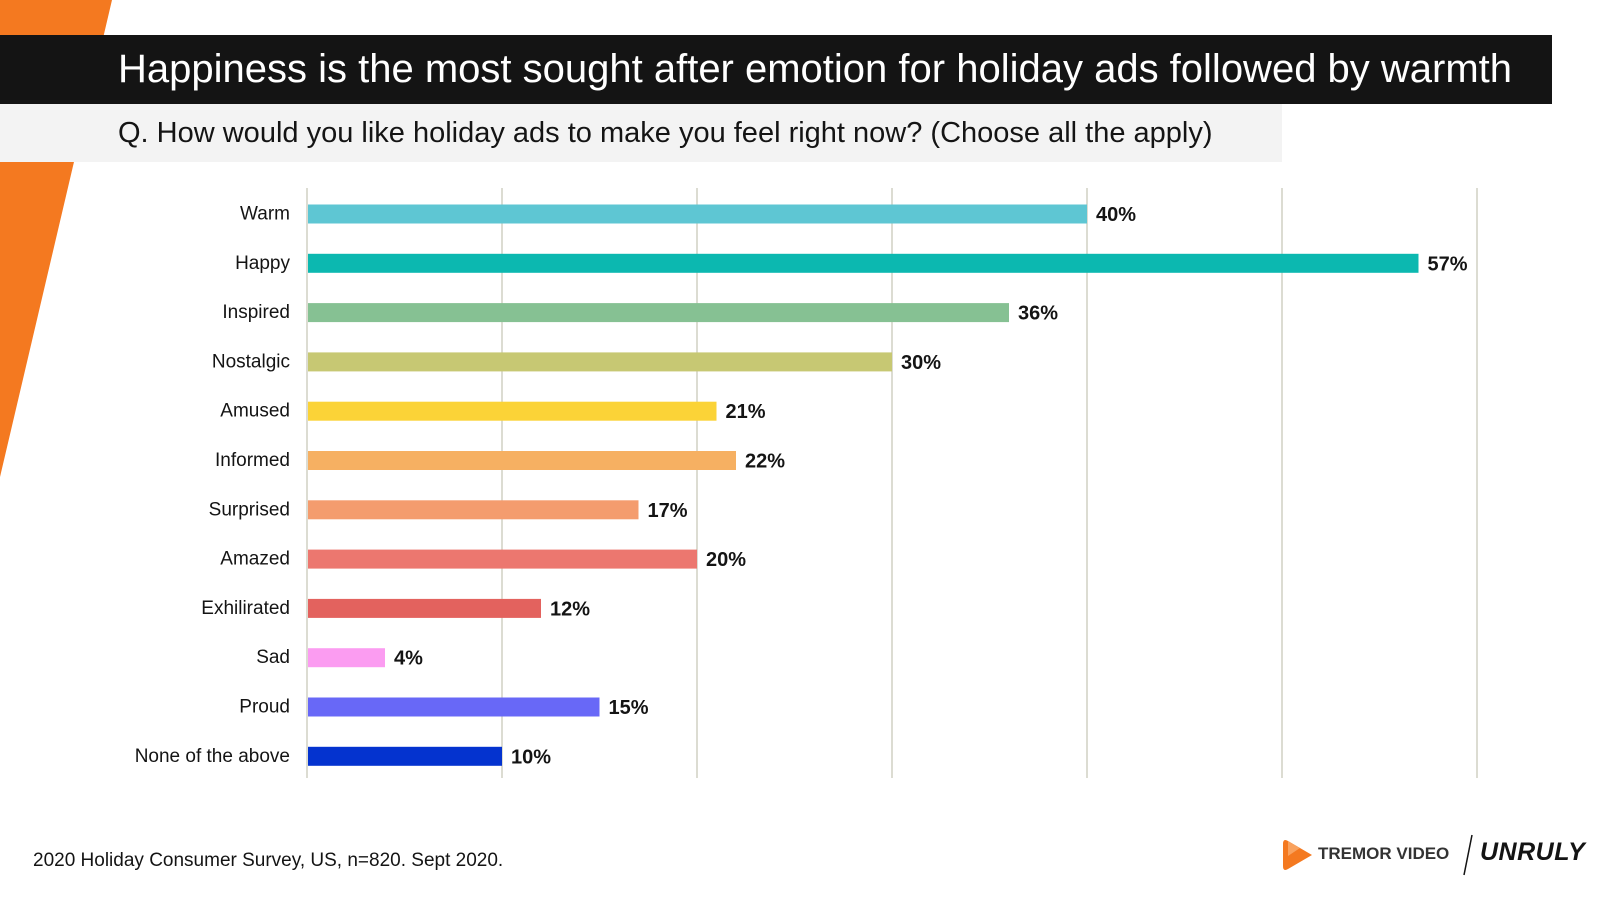 This screenshot has height=900, width=1600. I want to click on tremor-play-icon, so click(1297, 855).